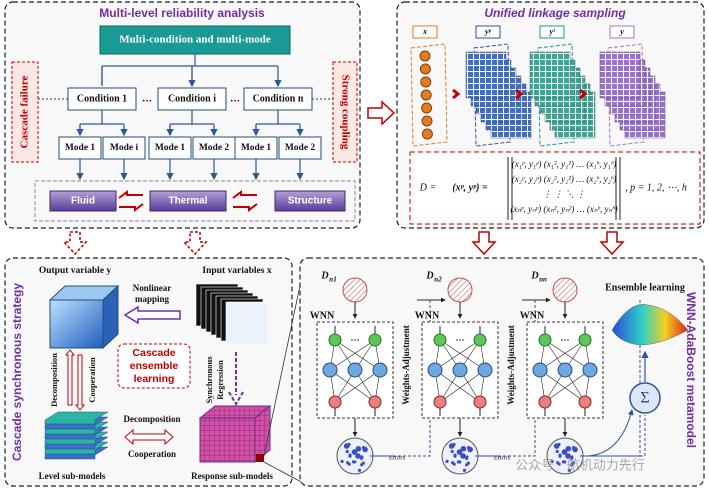 This screenshot has height=490, width=709. Describe the element at coordinates (220, 380) in the screenshot. I see `label: Regression` at that location.